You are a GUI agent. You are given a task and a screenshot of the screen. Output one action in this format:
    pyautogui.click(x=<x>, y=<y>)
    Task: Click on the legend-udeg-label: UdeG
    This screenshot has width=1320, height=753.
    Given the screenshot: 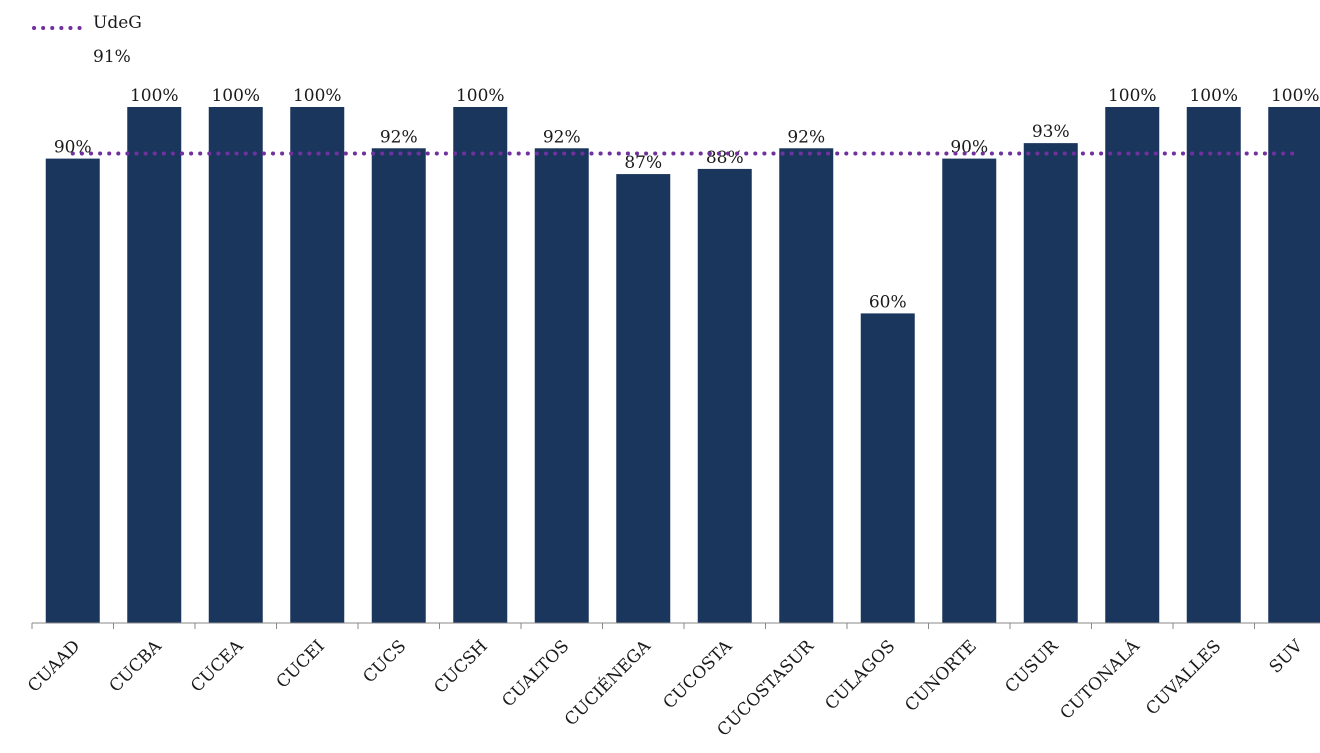 What is the action you would take?
    pyautogui.click(x=117, y=23)
    